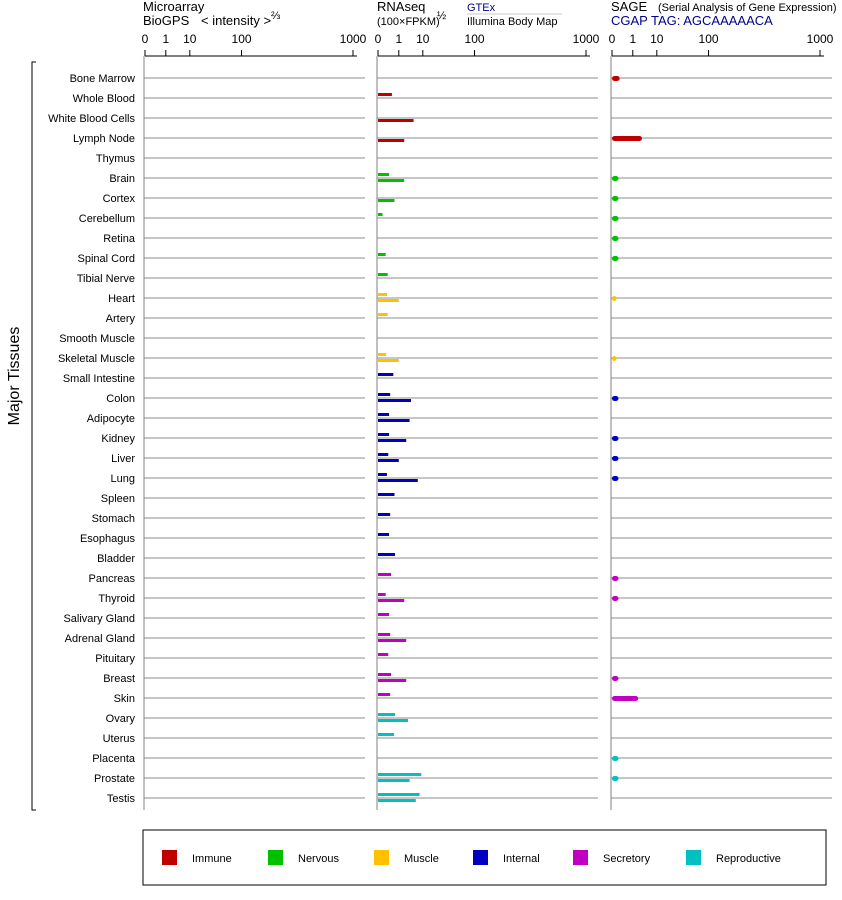  I want to click on x-tick-label-sage: 0, so click(612, 39).